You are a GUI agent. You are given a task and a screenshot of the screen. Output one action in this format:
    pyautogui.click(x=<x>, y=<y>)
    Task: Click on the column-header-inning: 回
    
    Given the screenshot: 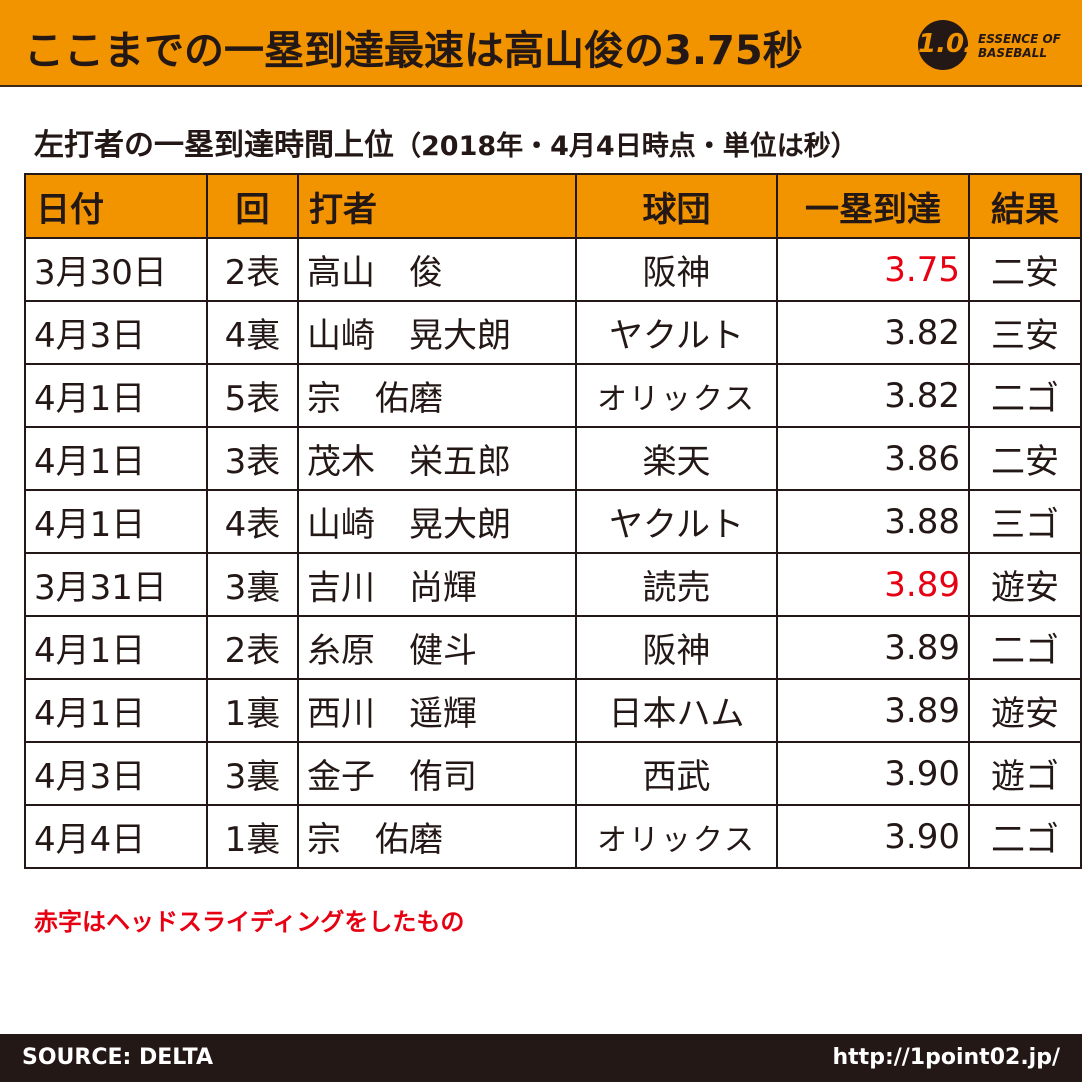 What is the action you would take?
    pyautogui.click(x=252, y=206)
    